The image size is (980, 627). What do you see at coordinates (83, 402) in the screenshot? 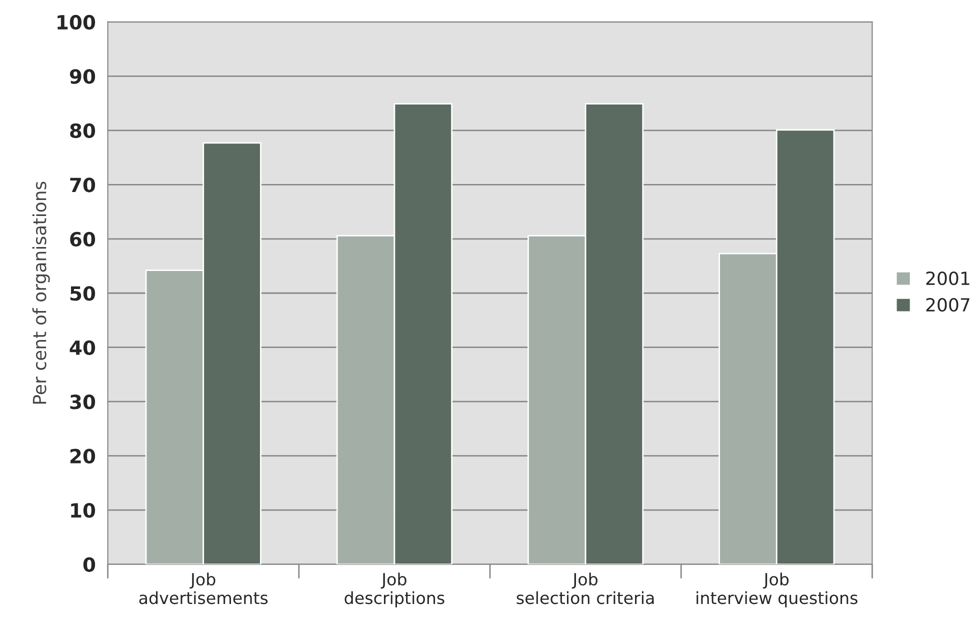
I see `y-tick-label: 30` at bounding box center [83, 402].